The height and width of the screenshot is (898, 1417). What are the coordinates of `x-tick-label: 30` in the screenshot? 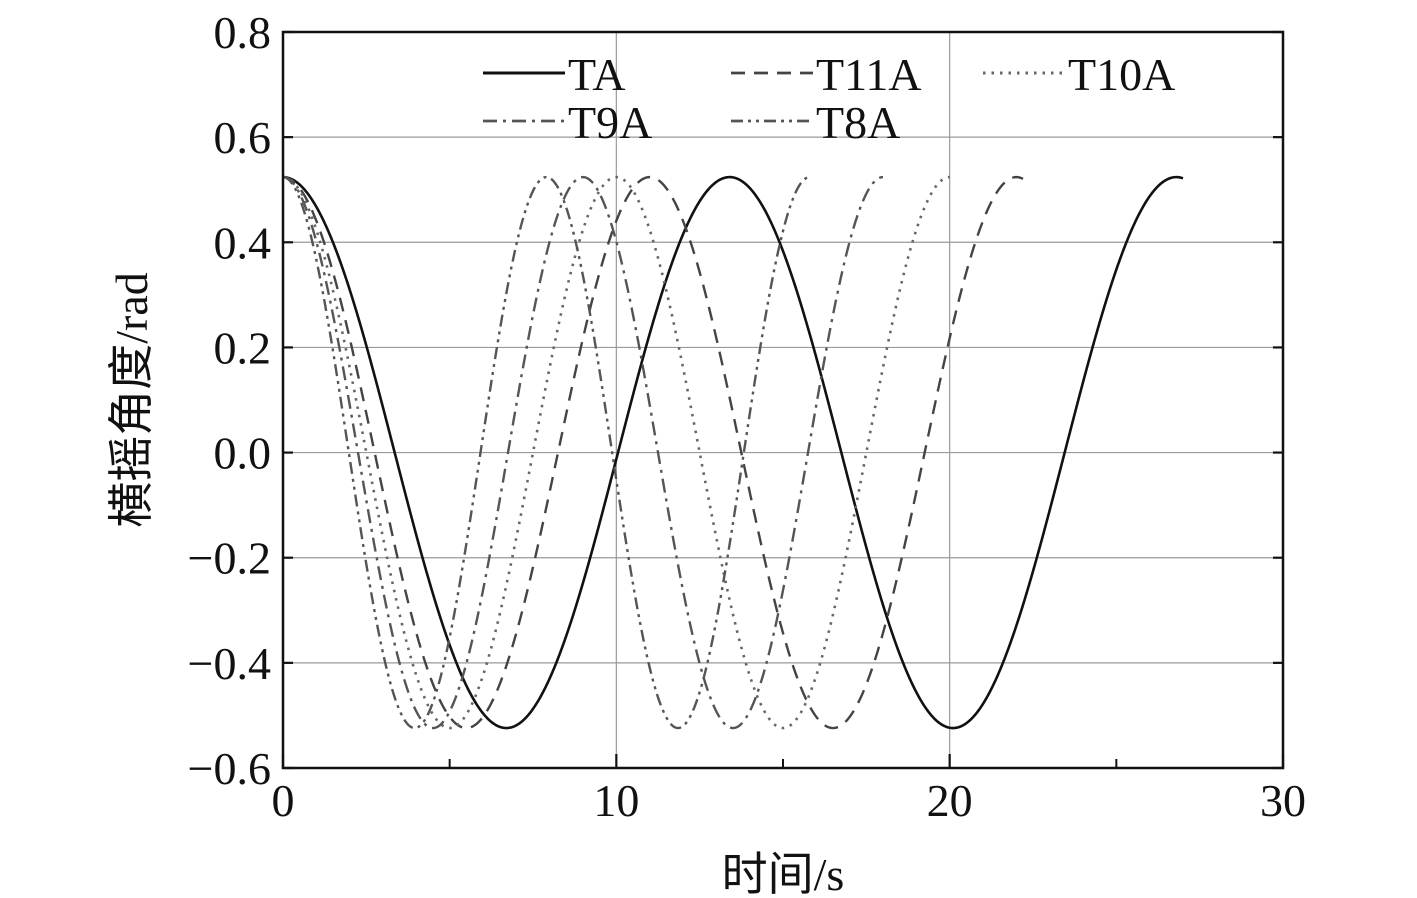 It's located at (1283, 800).